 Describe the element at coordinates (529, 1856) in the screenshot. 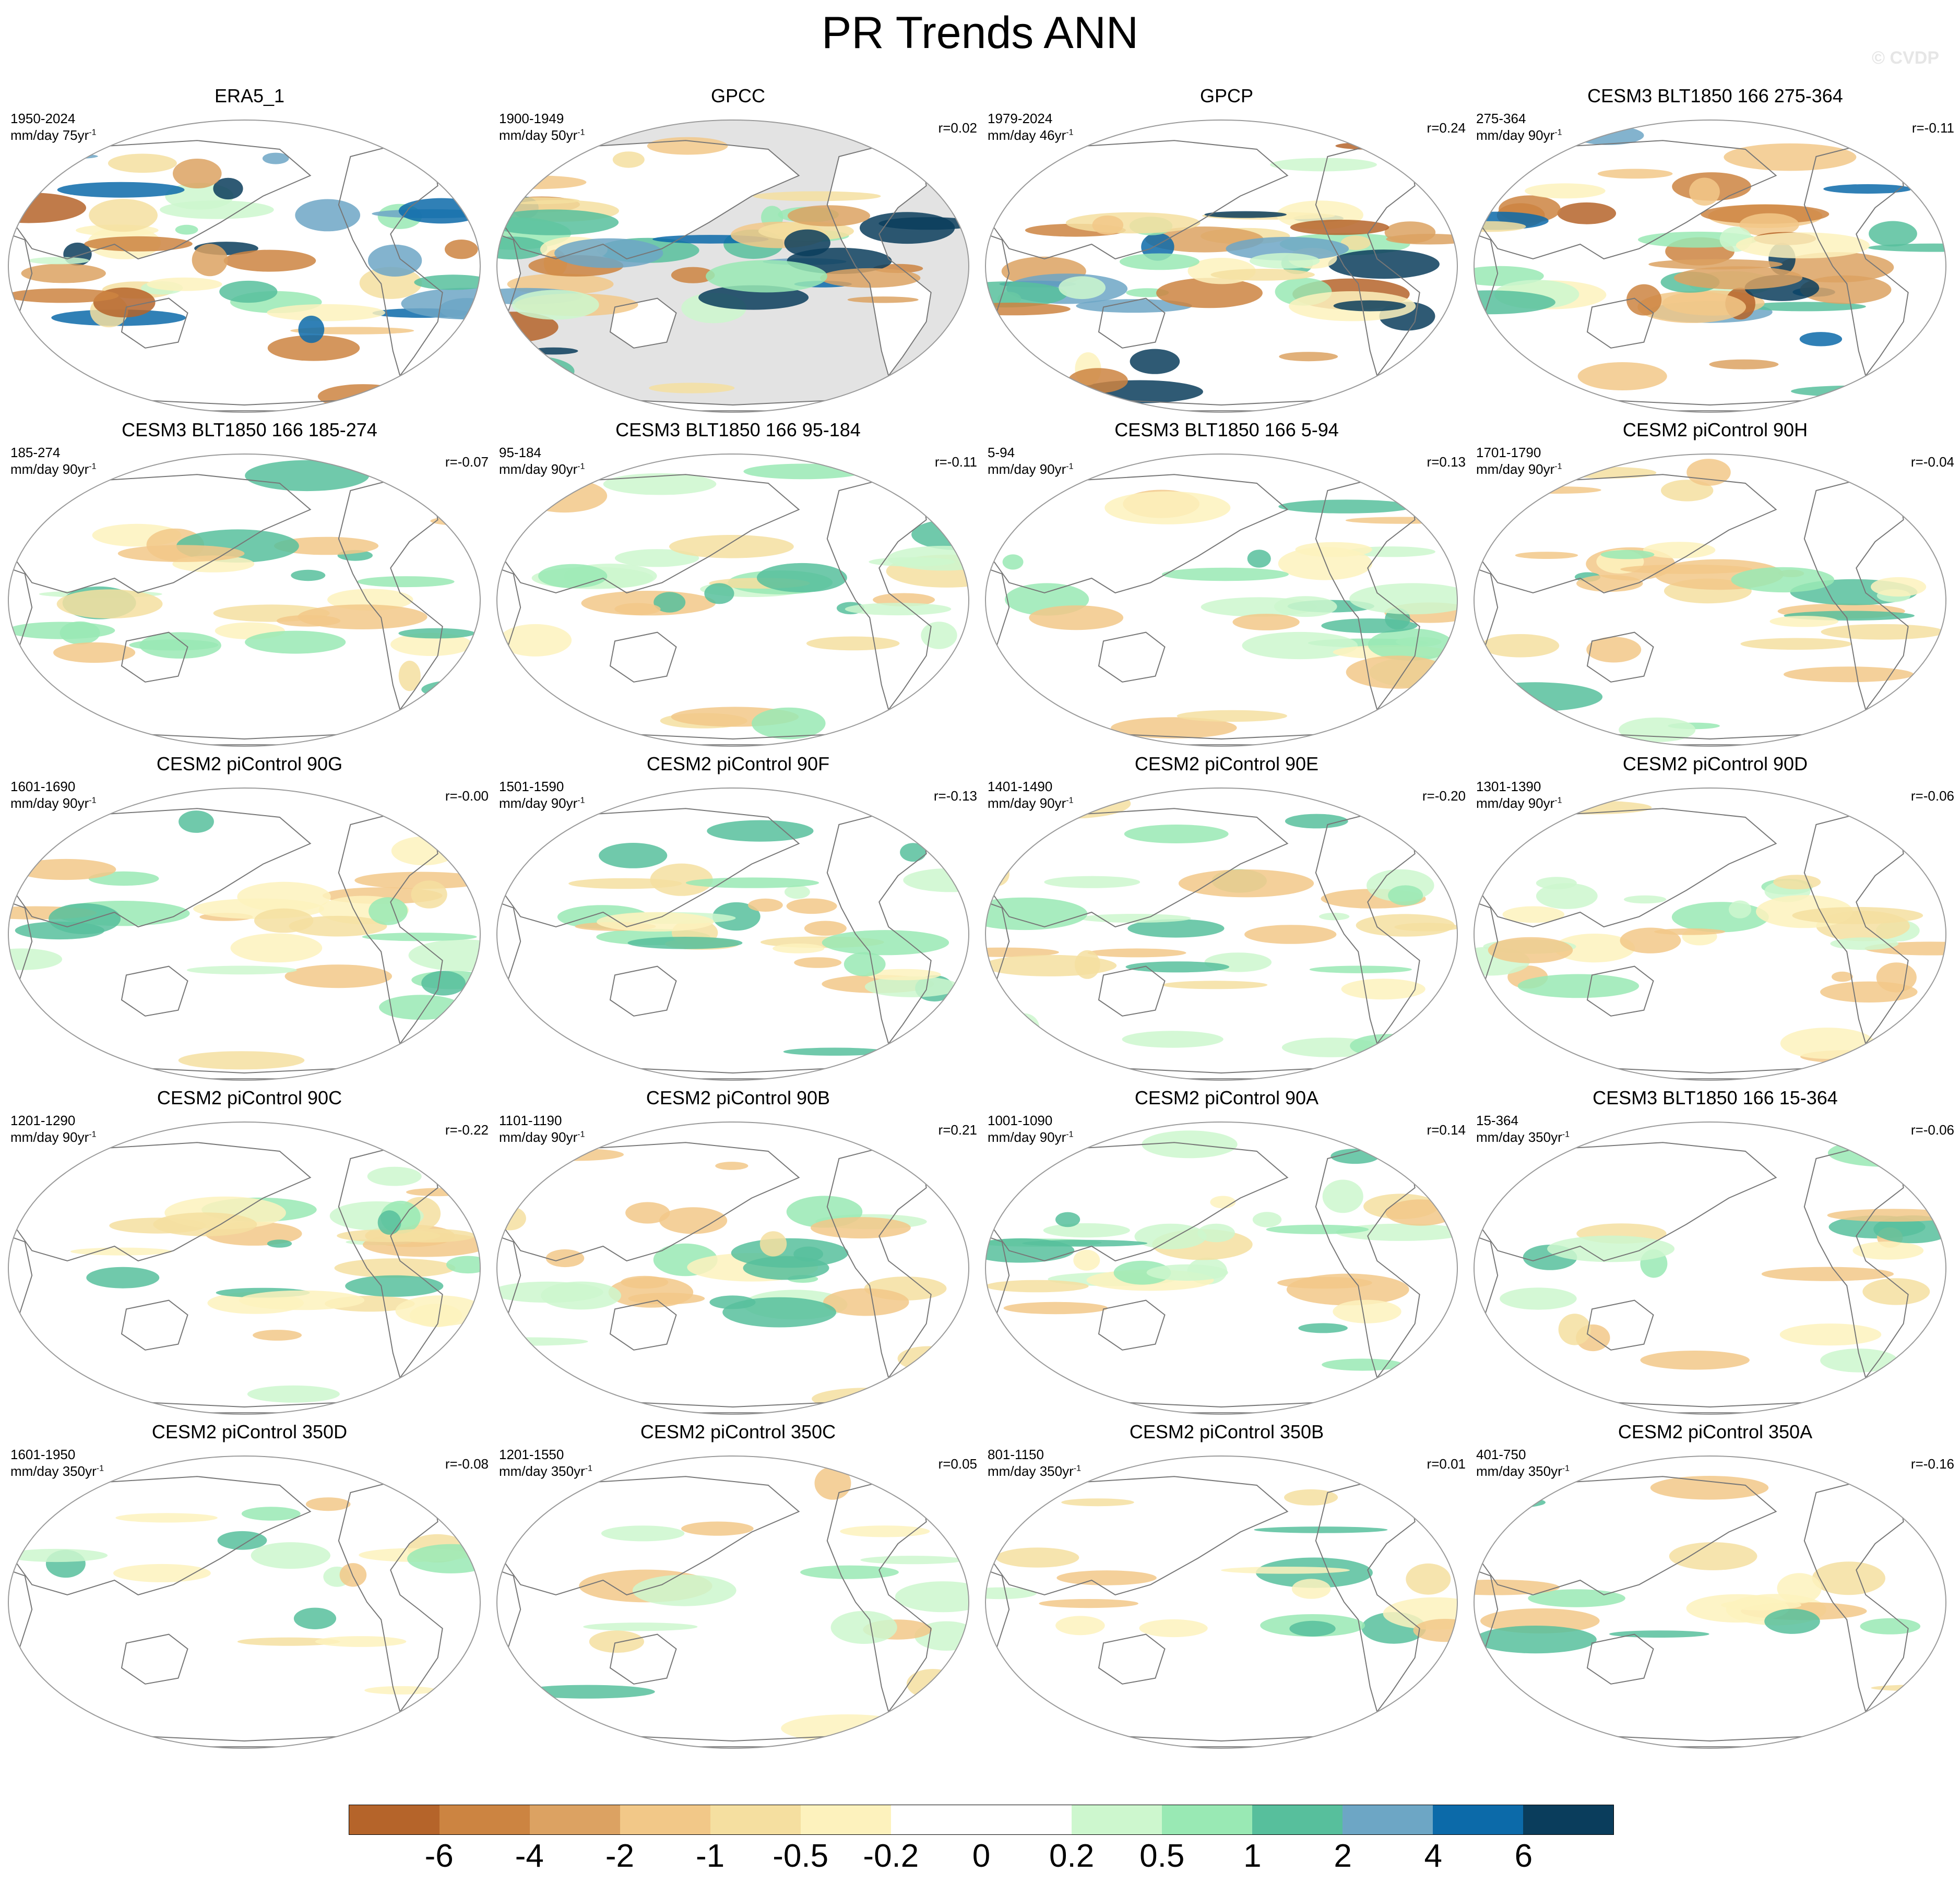

I see `colorbar-label: -4` at that location.